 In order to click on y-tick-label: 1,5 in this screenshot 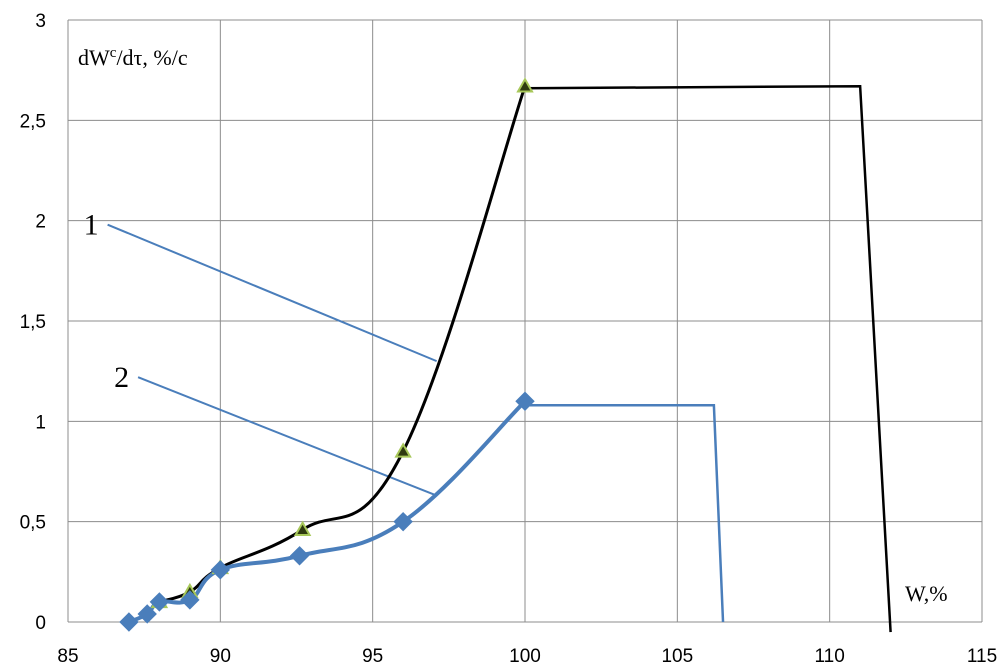, I will do `click(33, 322)`.